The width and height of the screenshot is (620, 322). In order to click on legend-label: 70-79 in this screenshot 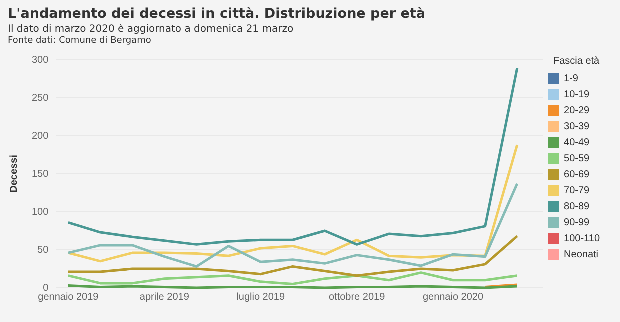, I will do `click(577, 190)`.